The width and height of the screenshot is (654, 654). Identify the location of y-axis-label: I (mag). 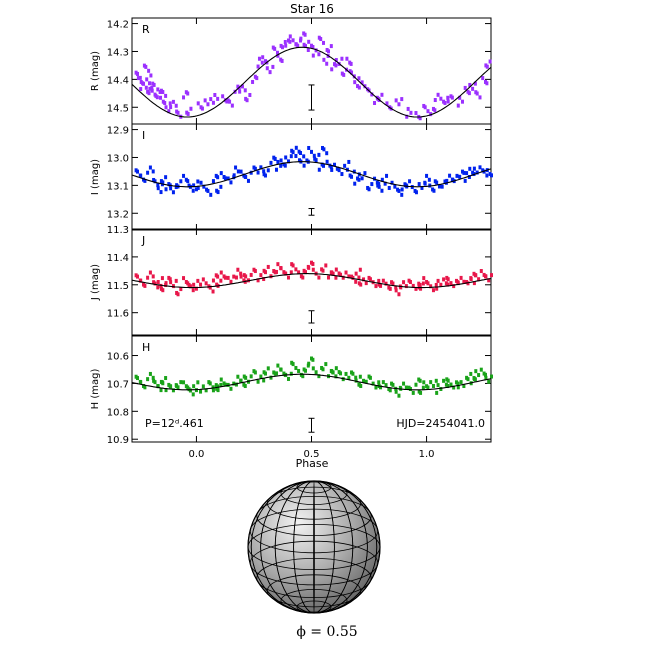
(95, 177).